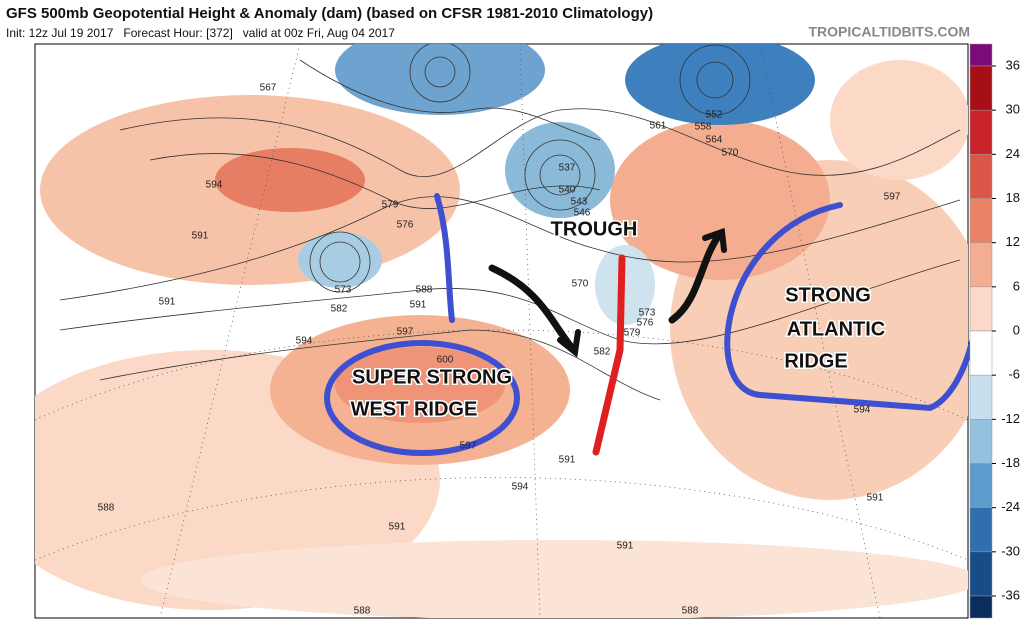  What do you see at coordinates (1013, 109) in the screenshot?
I see `colorbar-tick-label: 30` at bounding box center [1013, 109].